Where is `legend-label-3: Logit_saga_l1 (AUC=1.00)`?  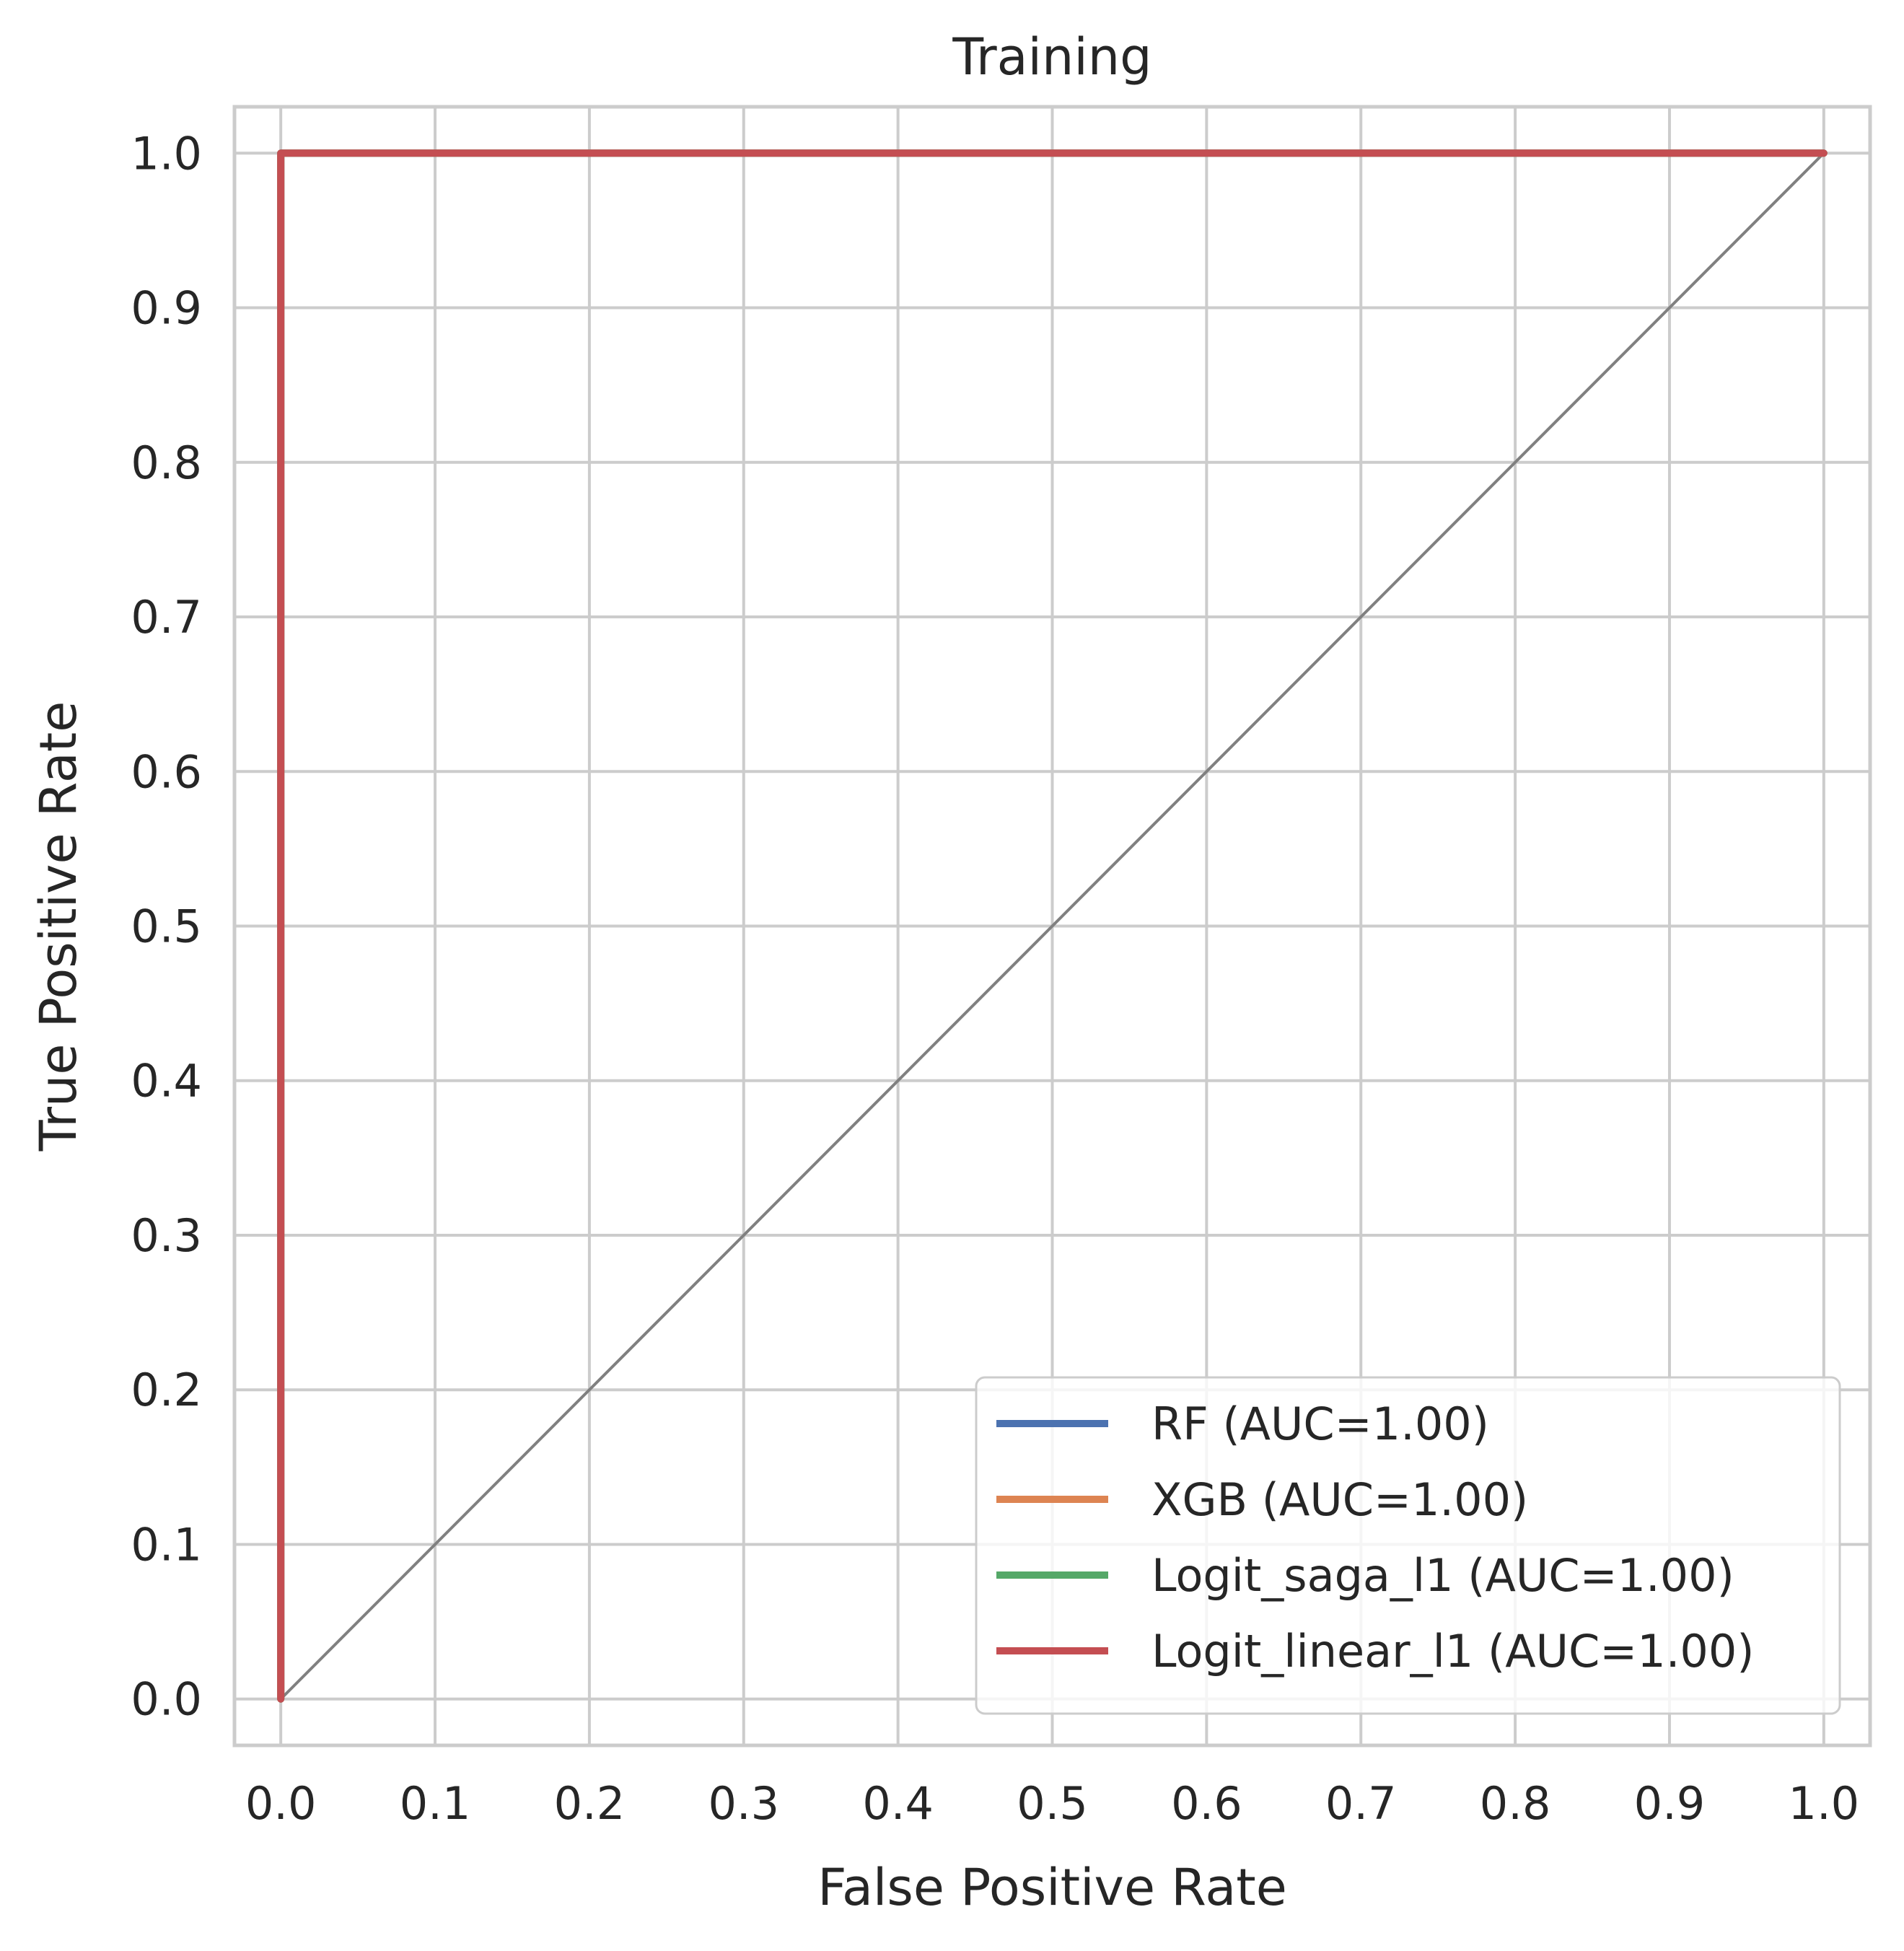
legend-label-3: Logit_saga_l1 (AUC=1.00) is located at coordinates (1442, 1575).